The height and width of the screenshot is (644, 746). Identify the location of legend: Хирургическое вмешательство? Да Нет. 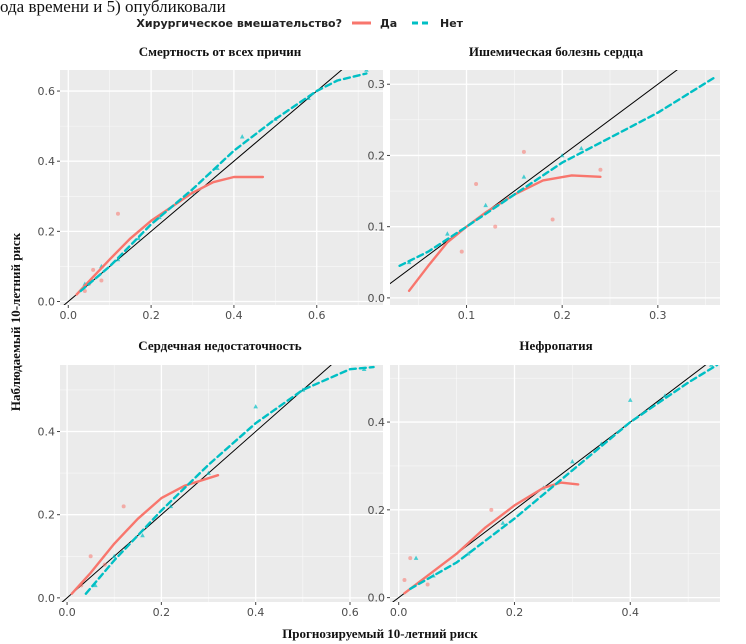
(299, 23).